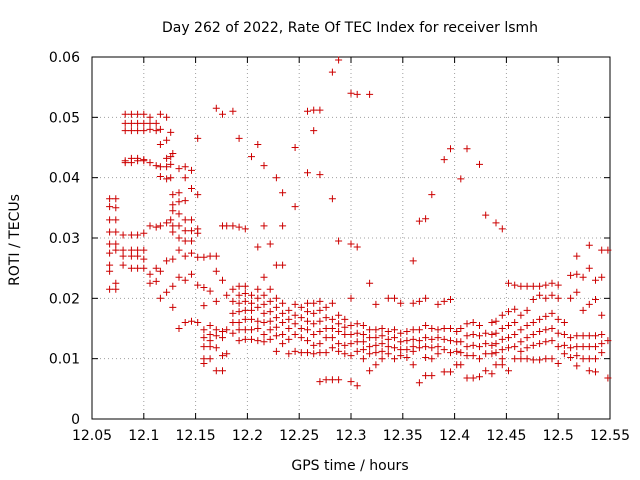 The image size is (640, 480). I want to click on x-tick-label: 12.05, so click(92, 436).